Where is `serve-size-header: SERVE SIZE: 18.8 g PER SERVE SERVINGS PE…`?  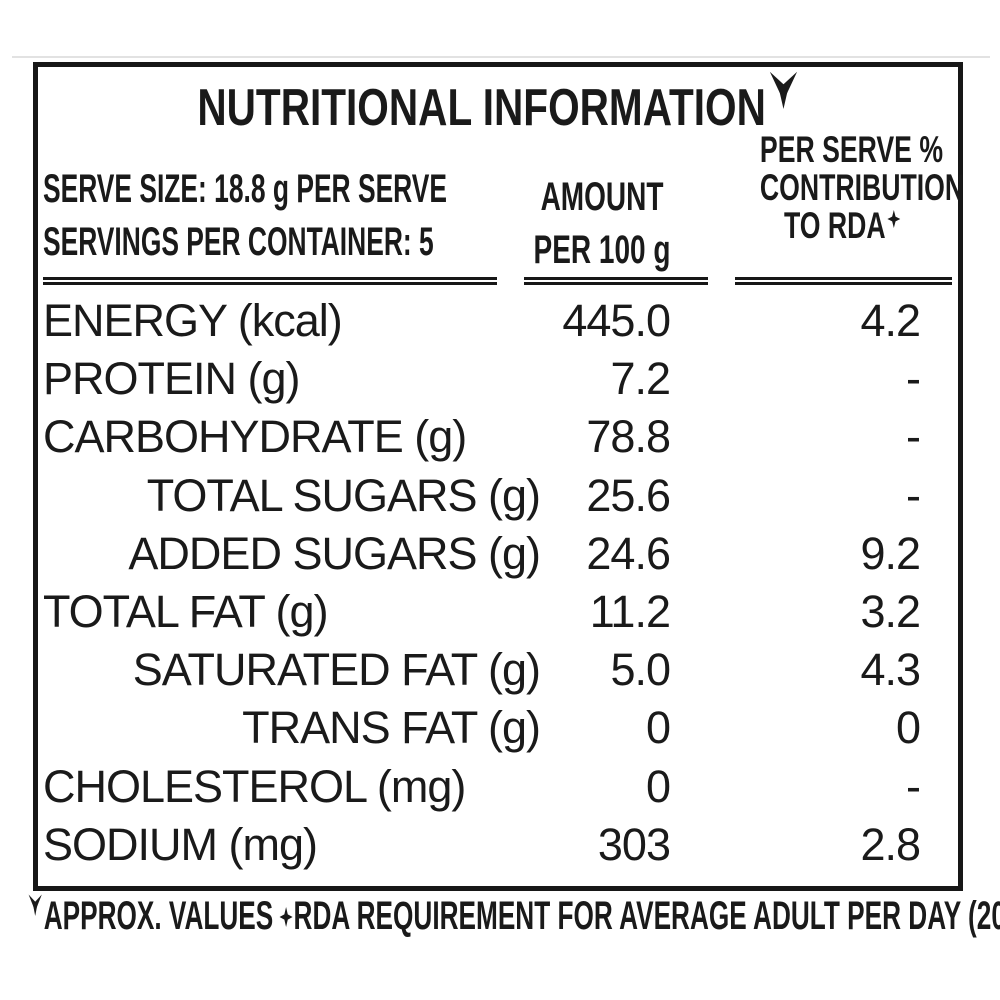 serve-size-header: SERVE SIZE: 18.8 g PER SERVE SERVINGS PE… is located at coordinates (245, 216).